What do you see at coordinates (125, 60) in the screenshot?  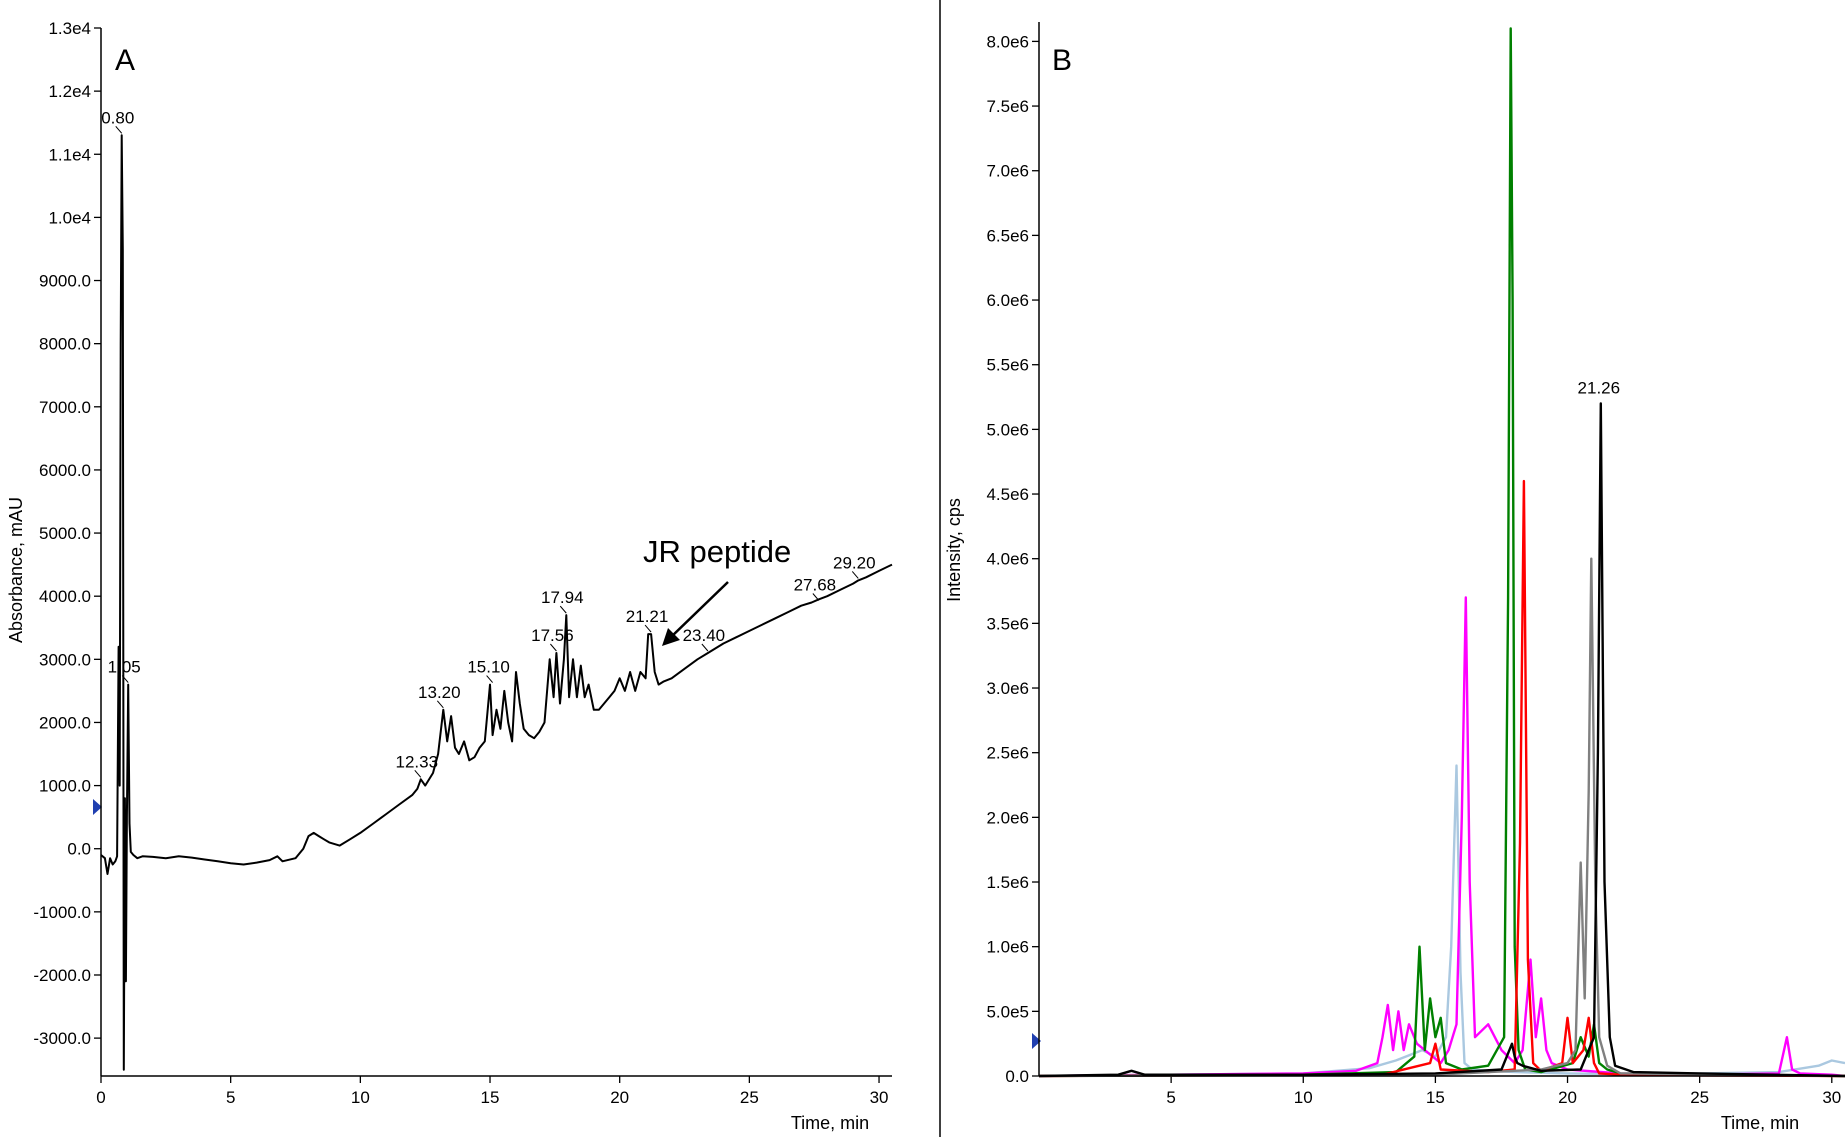 I see `panel-a-letter: A` at bounding box center [125, 60].